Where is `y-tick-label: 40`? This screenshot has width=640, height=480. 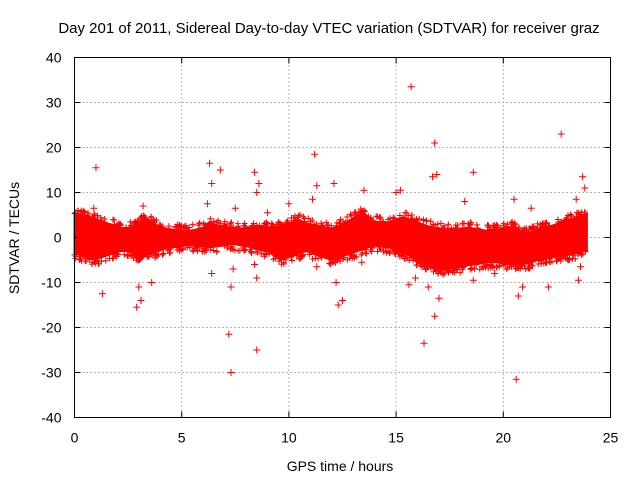
y-tick-label: 40 is located at coordinates (54, 58).